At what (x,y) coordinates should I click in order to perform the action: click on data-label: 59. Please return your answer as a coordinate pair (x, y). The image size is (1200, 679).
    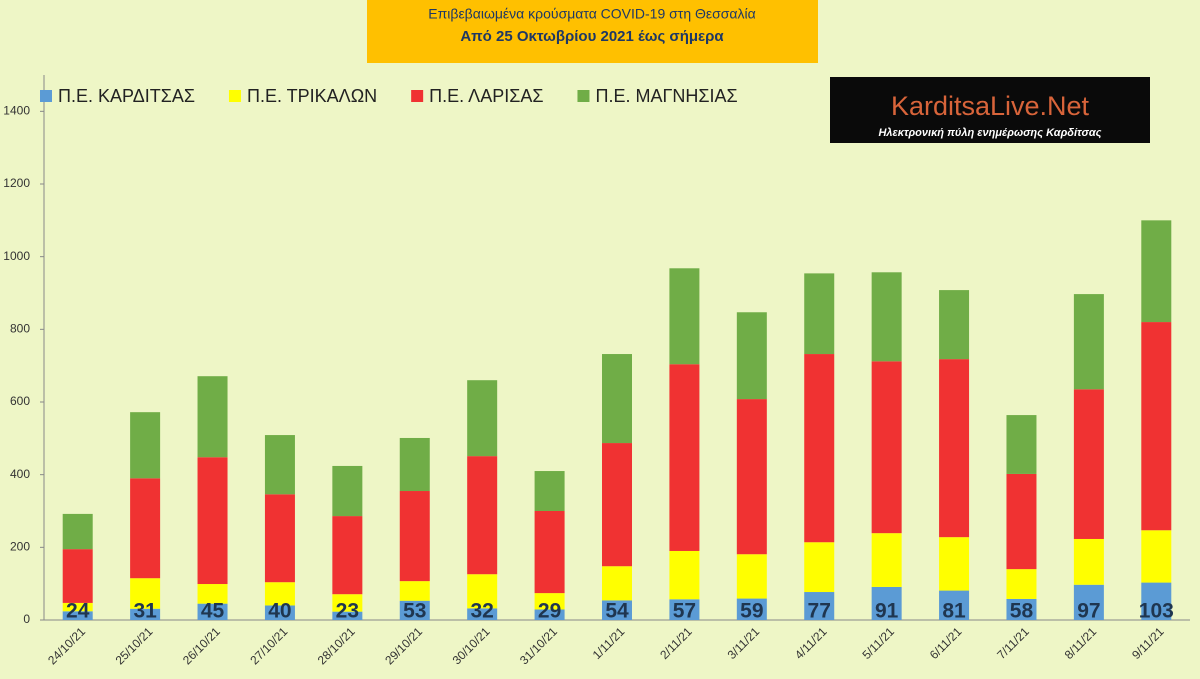
    Looking at the image, I should click on (751, 611).